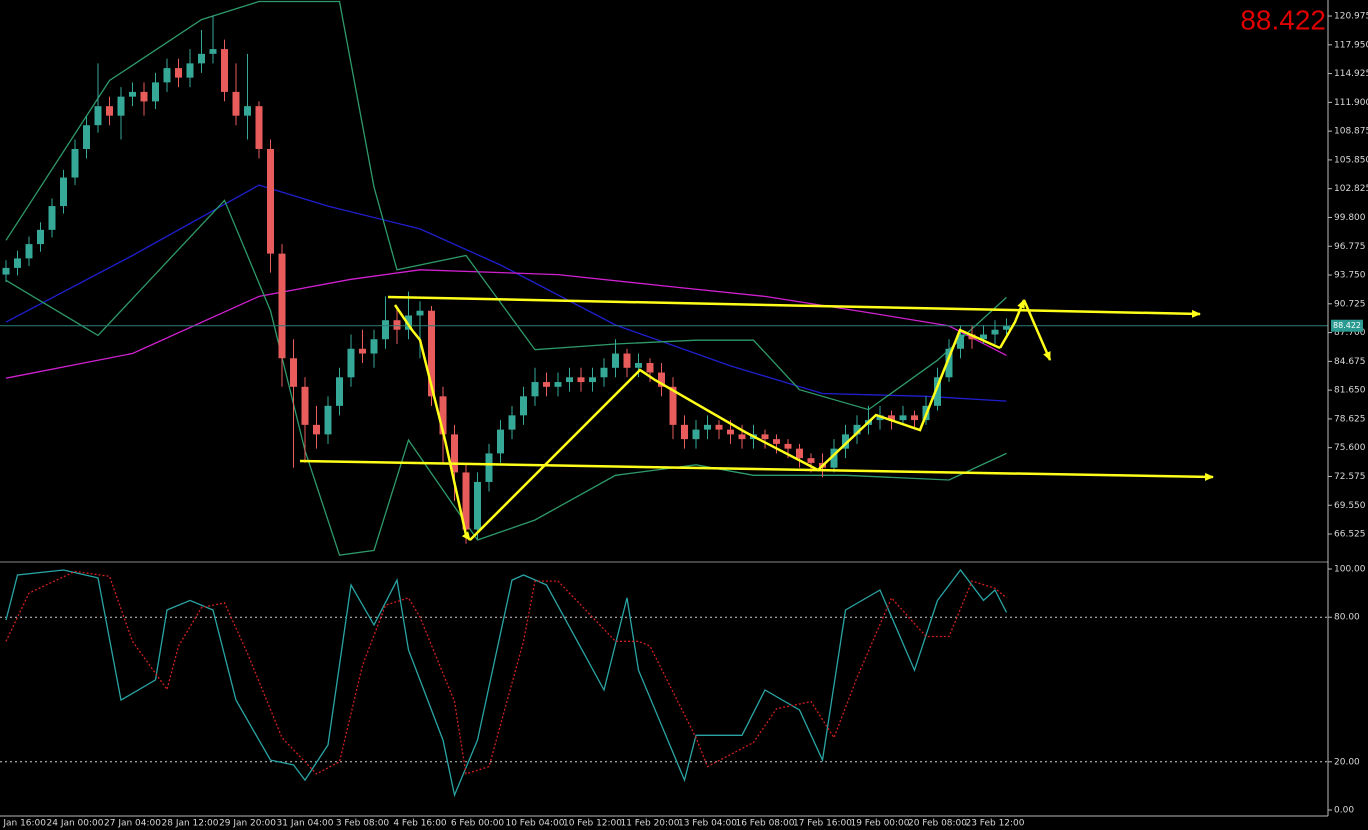  What do you see at coordinates (190, 824) in the screenshot?
I see `x-tick-label: 28 Jan 12:00` at bounding box center [190, 824].